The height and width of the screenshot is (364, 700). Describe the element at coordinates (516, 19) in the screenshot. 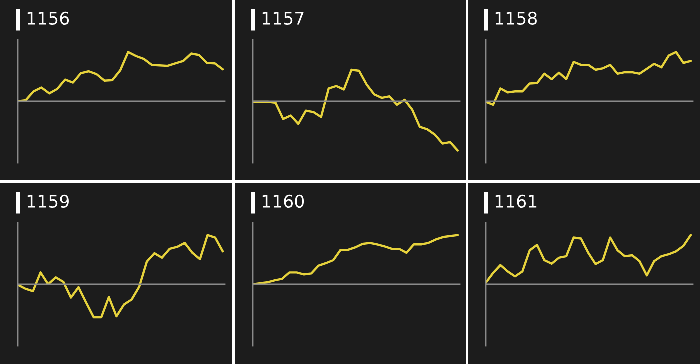

I see `chart-title: 1158` at that location.